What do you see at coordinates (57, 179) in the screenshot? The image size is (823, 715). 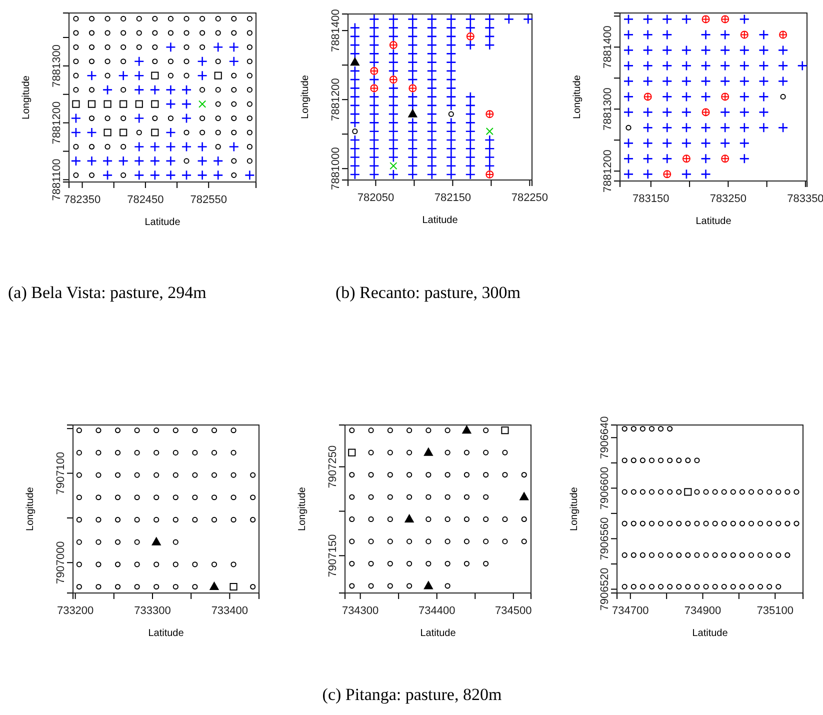 I see `y-tick-label: 7881100` at bounding box center [57, 179].